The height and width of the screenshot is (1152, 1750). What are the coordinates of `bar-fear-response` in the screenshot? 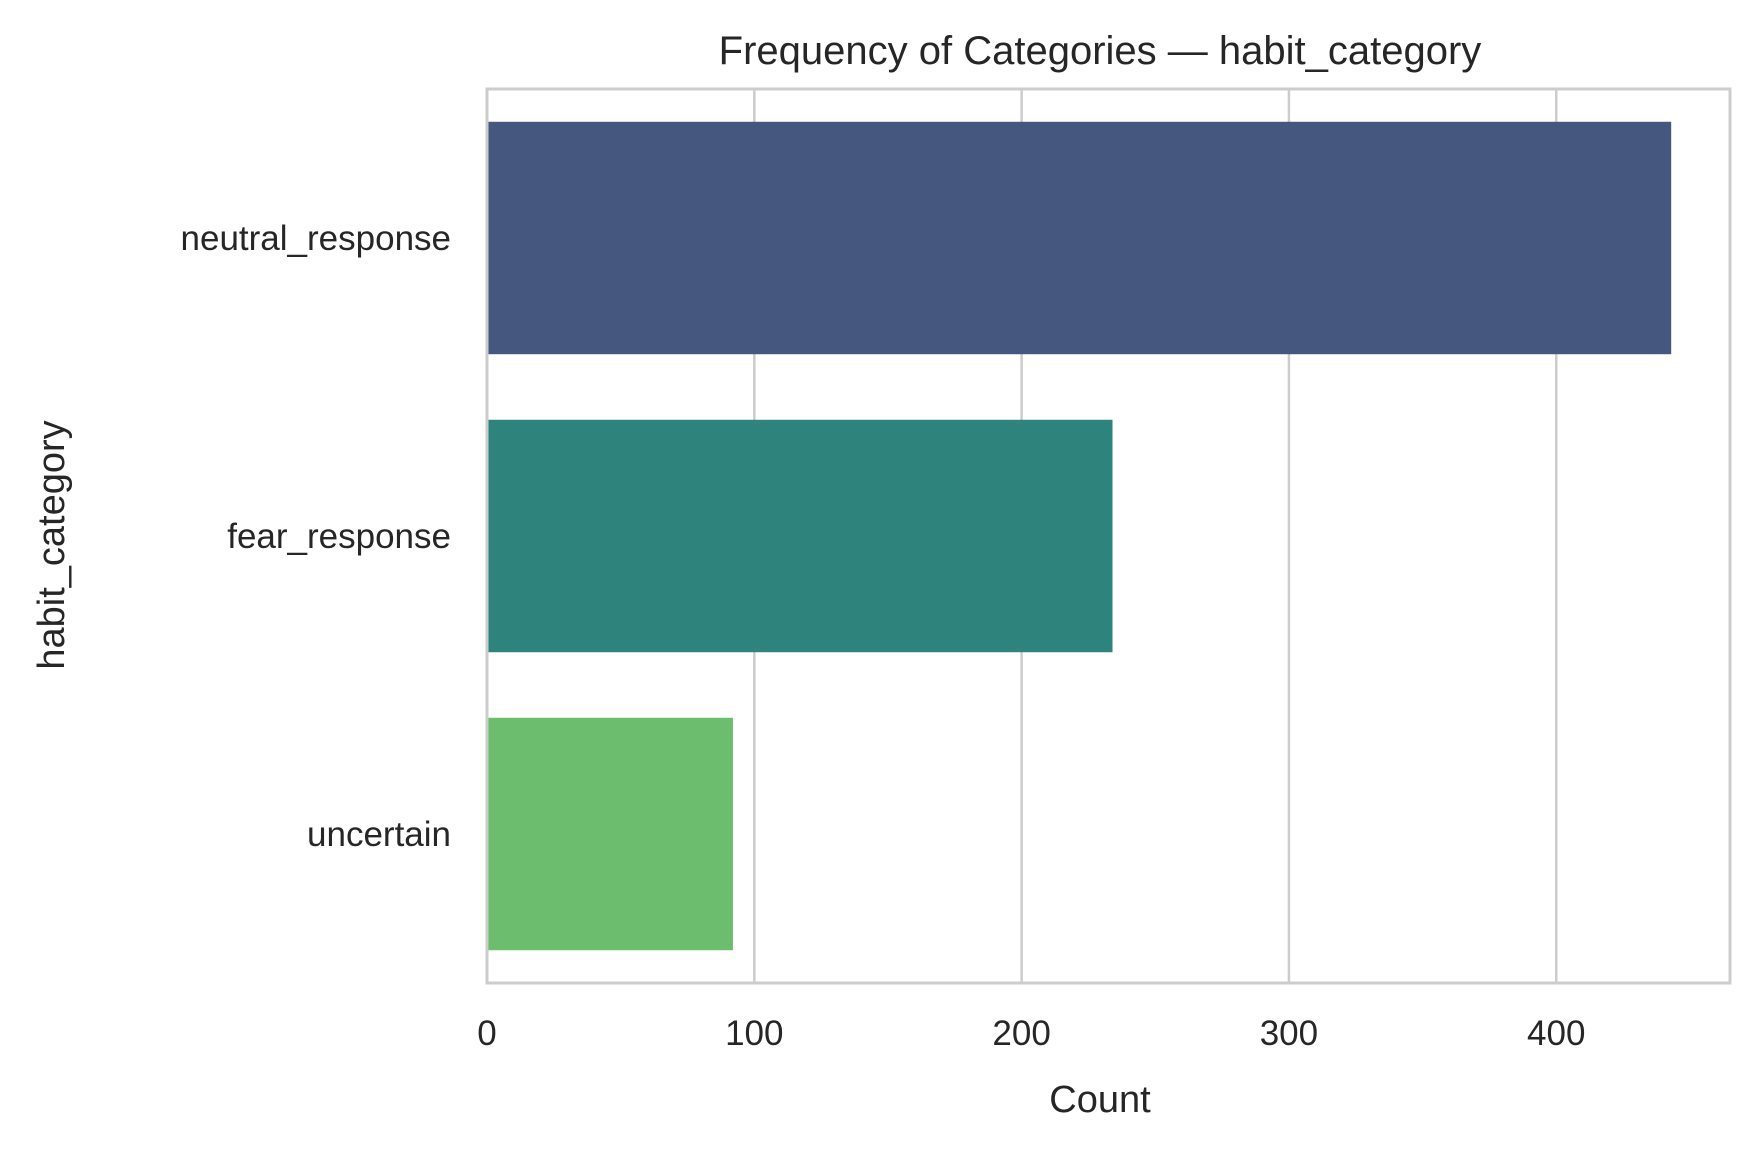 It's located at (800, 536).